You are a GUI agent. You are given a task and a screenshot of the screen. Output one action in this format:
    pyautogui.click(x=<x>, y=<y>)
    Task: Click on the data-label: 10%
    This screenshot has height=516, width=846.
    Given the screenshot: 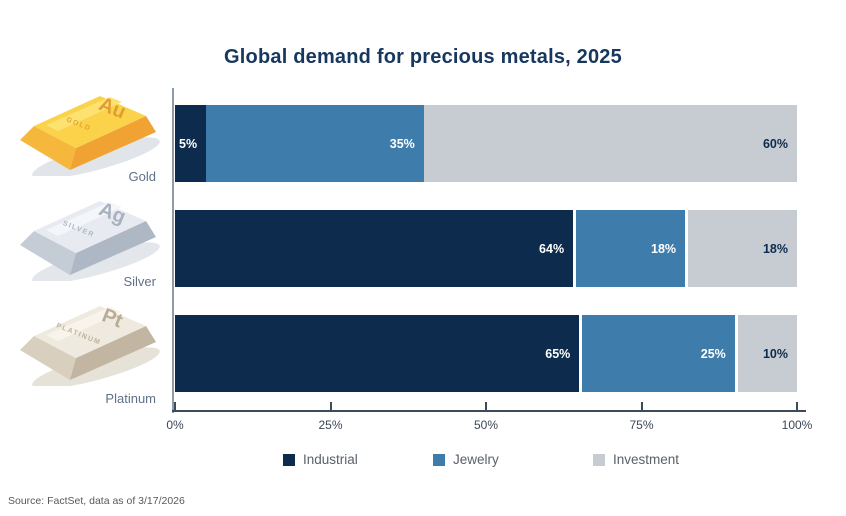 What is the action you would take?
    pyautogui.click(x=775, y=353)
    